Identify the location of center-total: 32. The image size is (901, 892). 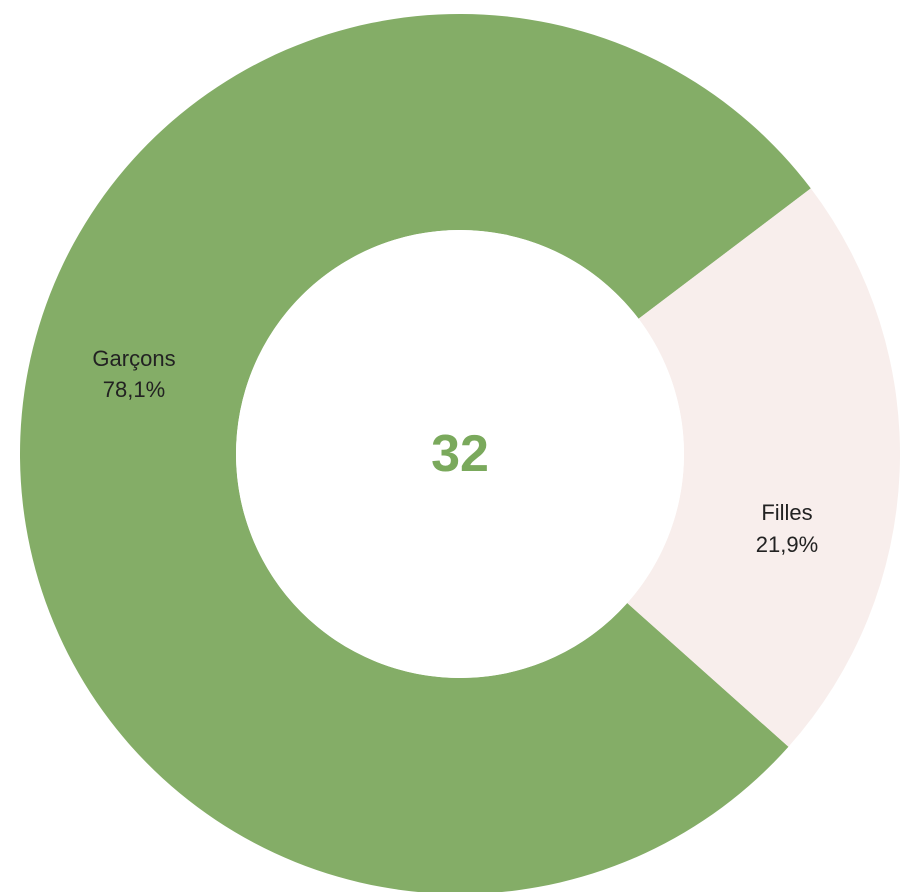
(460, 454).